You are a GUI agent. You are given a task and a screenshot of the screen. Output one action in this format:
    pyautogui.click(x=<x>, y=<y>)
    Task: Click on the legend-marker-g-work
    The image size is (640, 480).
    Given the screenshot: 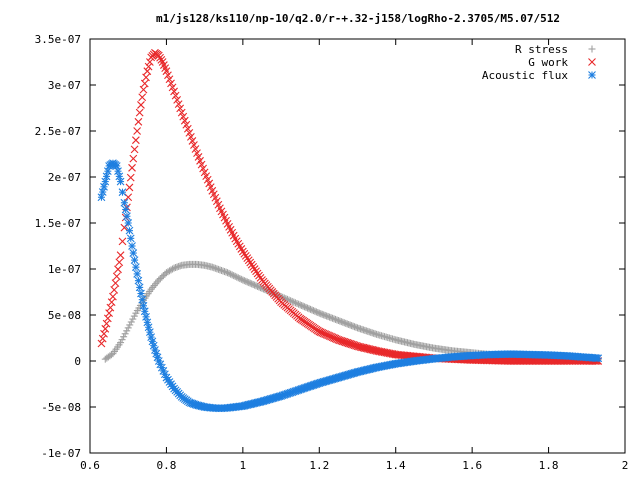 What is the action you would take?
    pyautogui.click(x=592, y=62)
    